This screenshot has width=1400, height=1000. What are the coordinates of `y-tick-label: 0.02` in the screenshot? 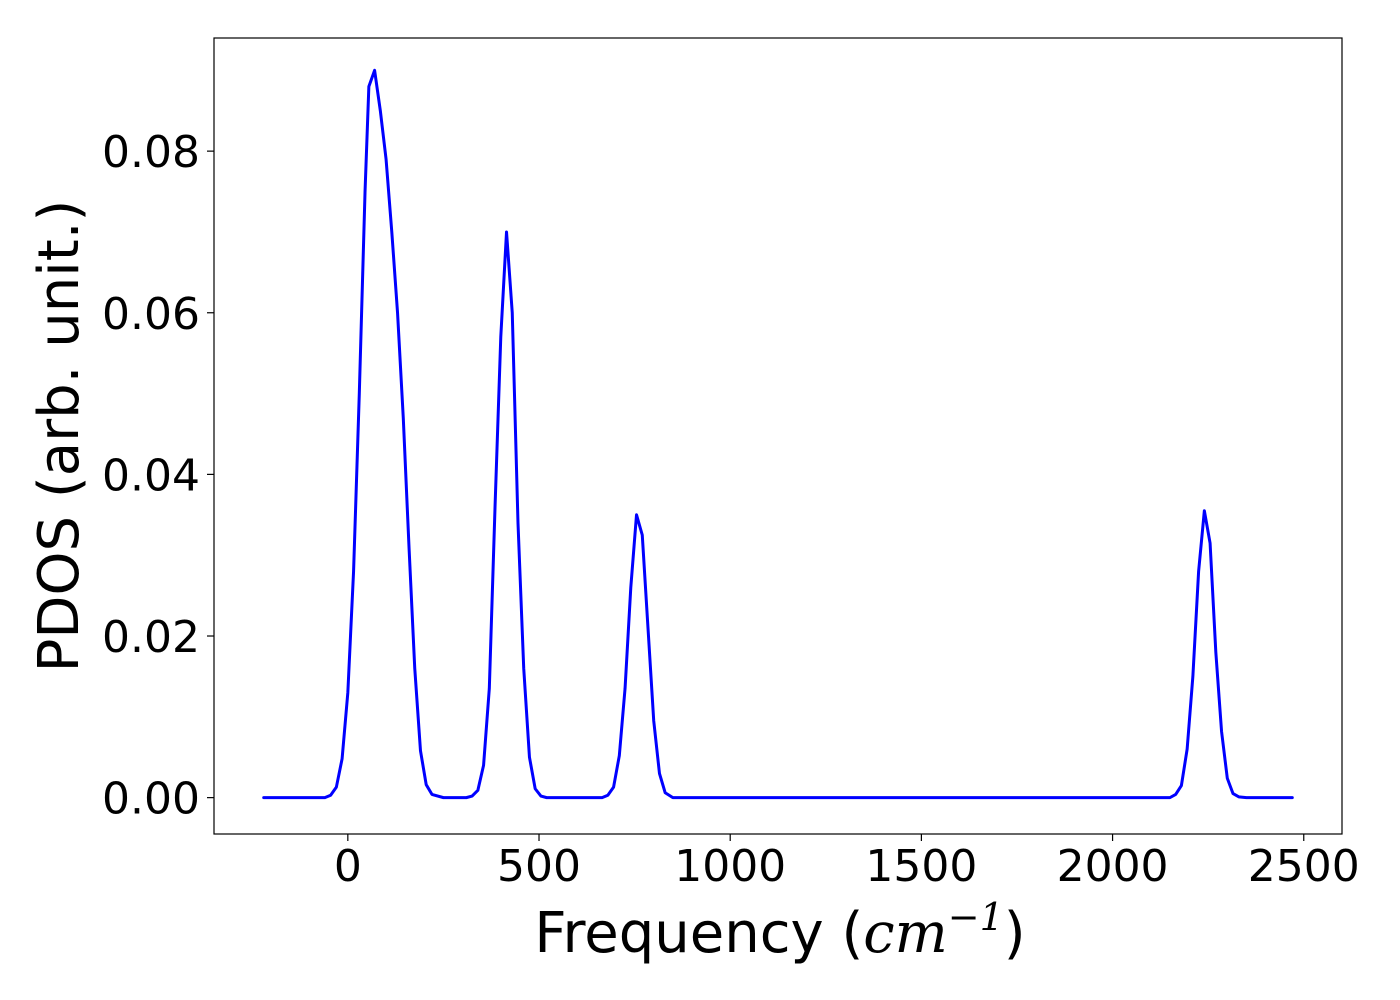 It's located at (151, 637).